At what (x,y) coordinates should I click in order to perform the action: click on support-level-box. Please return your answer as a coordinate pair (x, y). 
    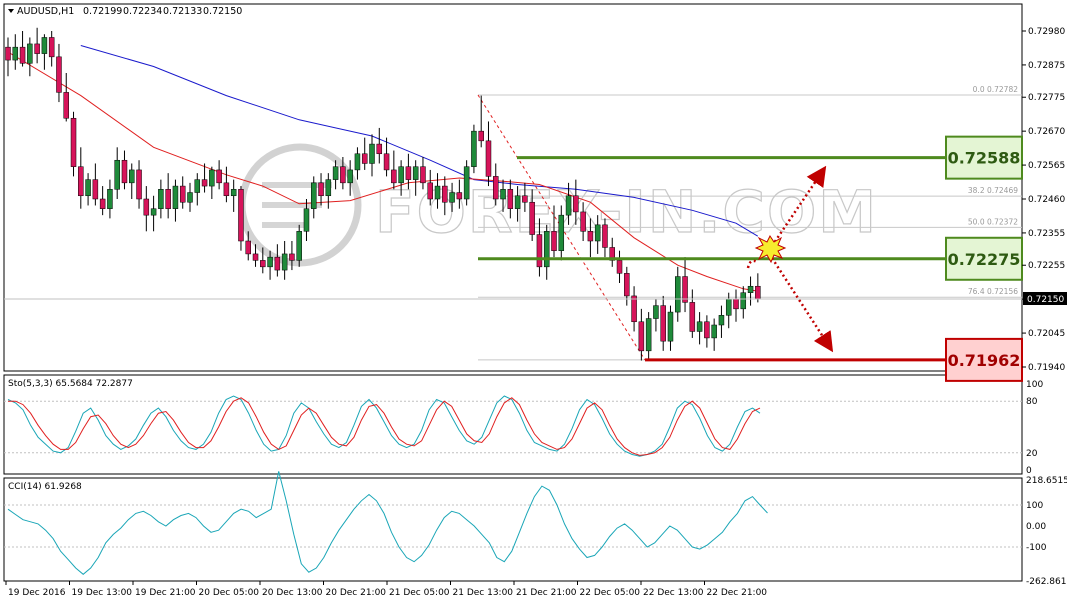
    Looking at the image, I should click on (984, 359).